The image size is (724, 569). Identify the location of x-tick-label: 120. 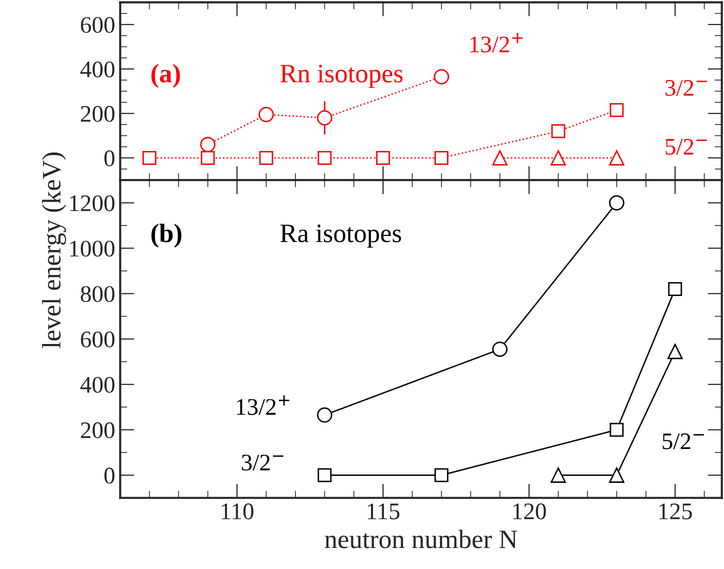
(529, 511).